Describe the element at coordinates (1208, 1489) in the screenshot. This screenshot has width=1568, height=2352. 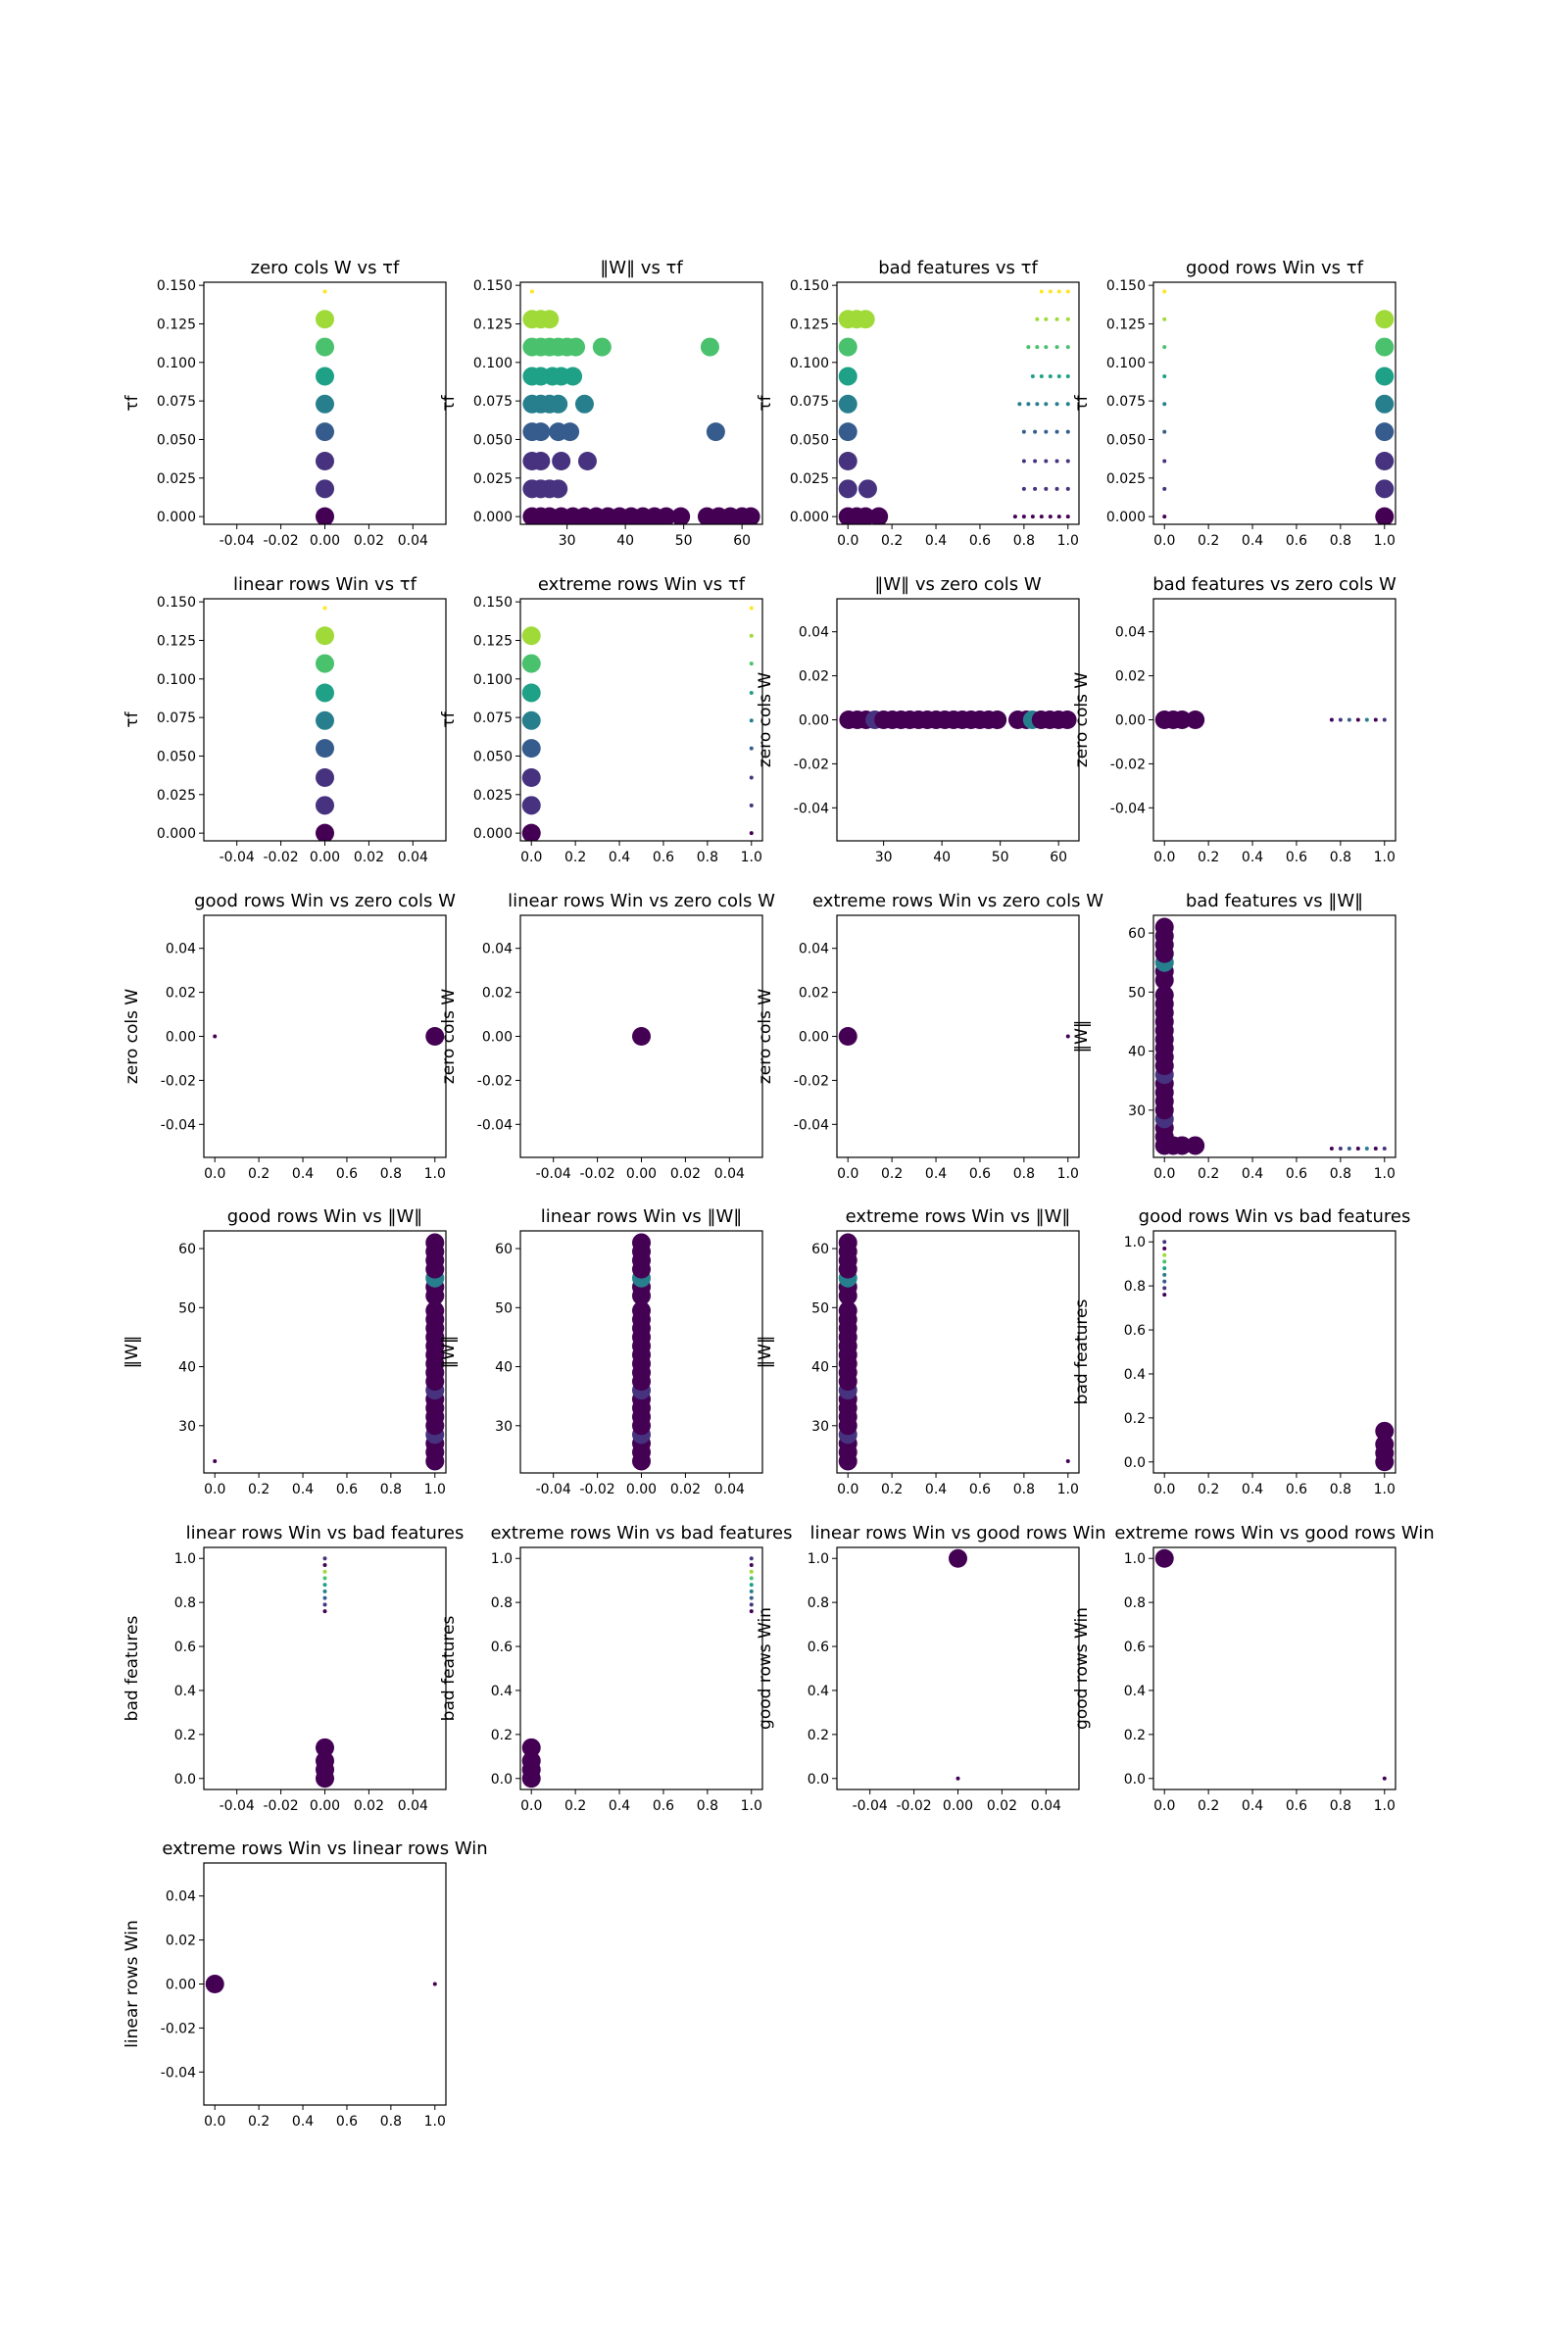
I see `x-tick-label: 0.2` at that location.